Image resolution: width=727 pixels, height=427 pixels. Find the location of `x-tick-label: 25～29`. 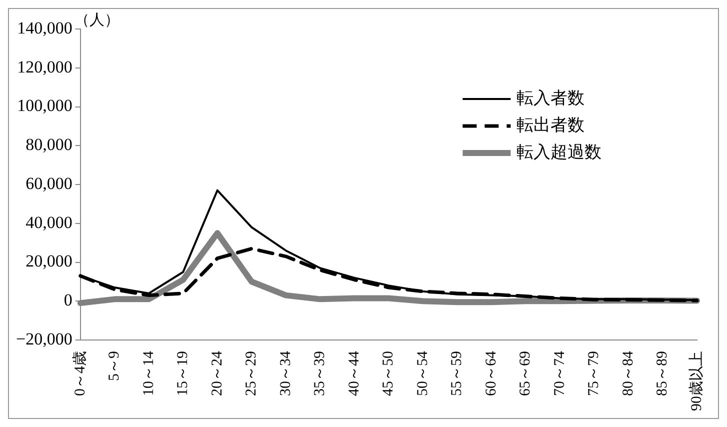

x-tick-label: 25～29 is located at coordinates (252, 373).